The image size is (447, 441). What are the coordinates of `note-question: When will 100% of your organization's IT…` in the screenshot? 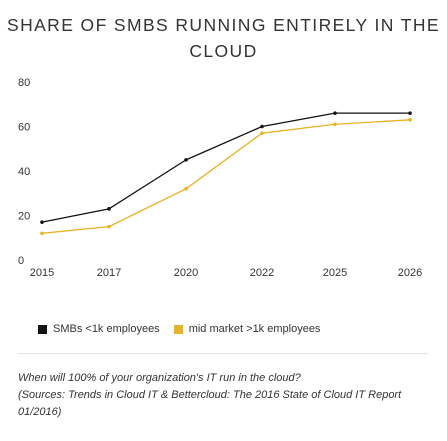 It's located at (159, 378).